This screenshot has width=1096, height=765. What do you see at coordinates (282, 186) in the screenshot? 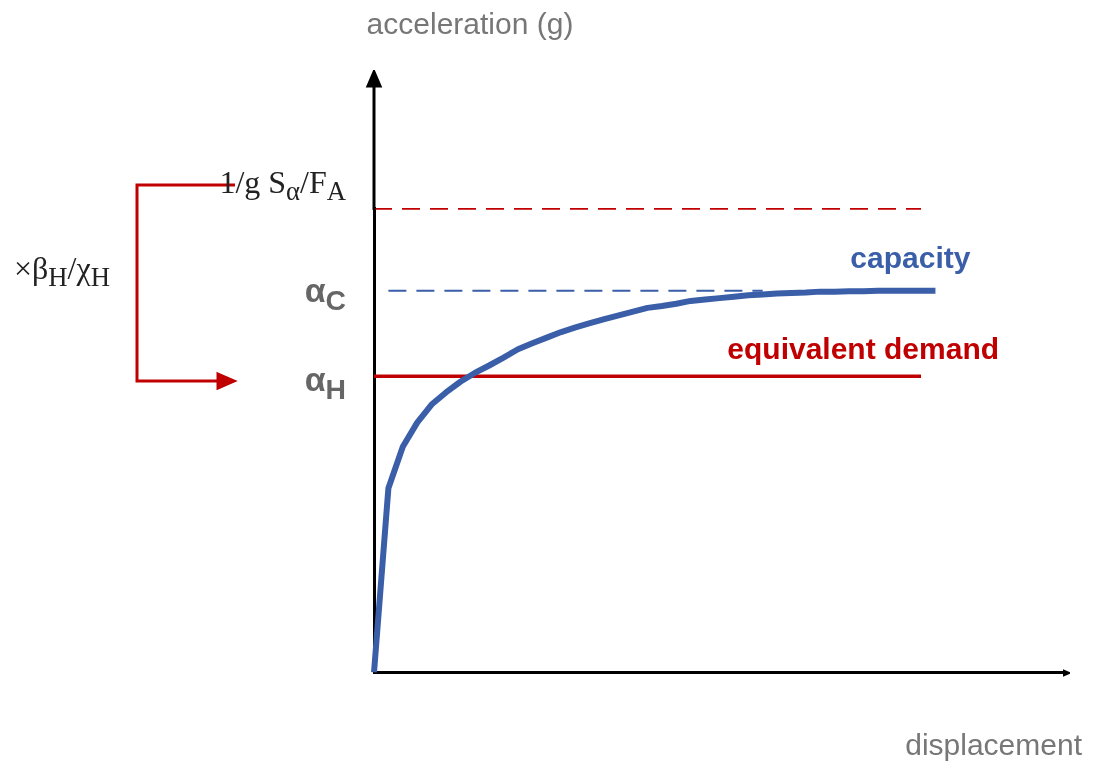
I see `text: 1/g S$_{α}$/F$_{A}$` at bounding box center [282, 186].